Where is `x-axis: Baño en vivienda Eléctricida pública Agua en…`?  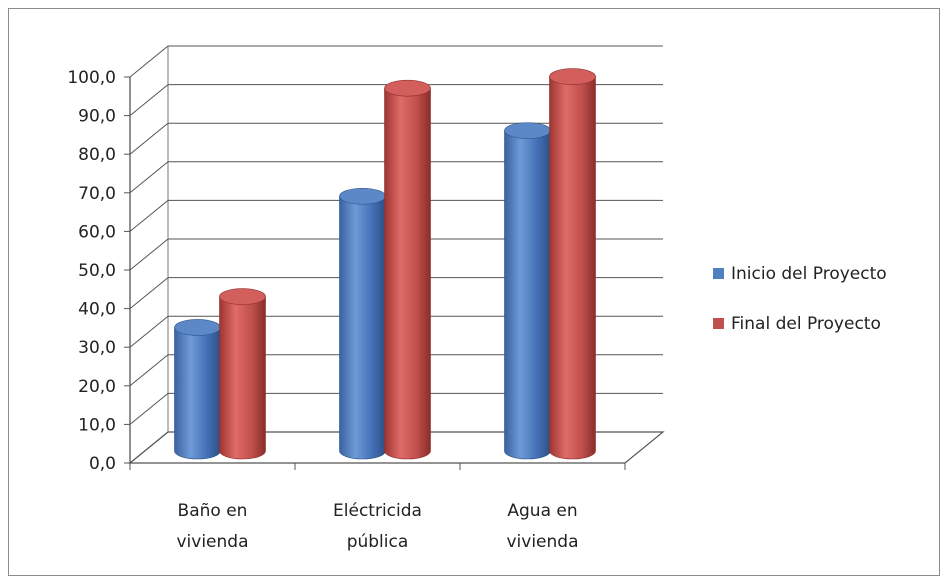
x-axis: Baño en vivienda Eléctricida pública Agua en… is located at coordinates (377, 507).